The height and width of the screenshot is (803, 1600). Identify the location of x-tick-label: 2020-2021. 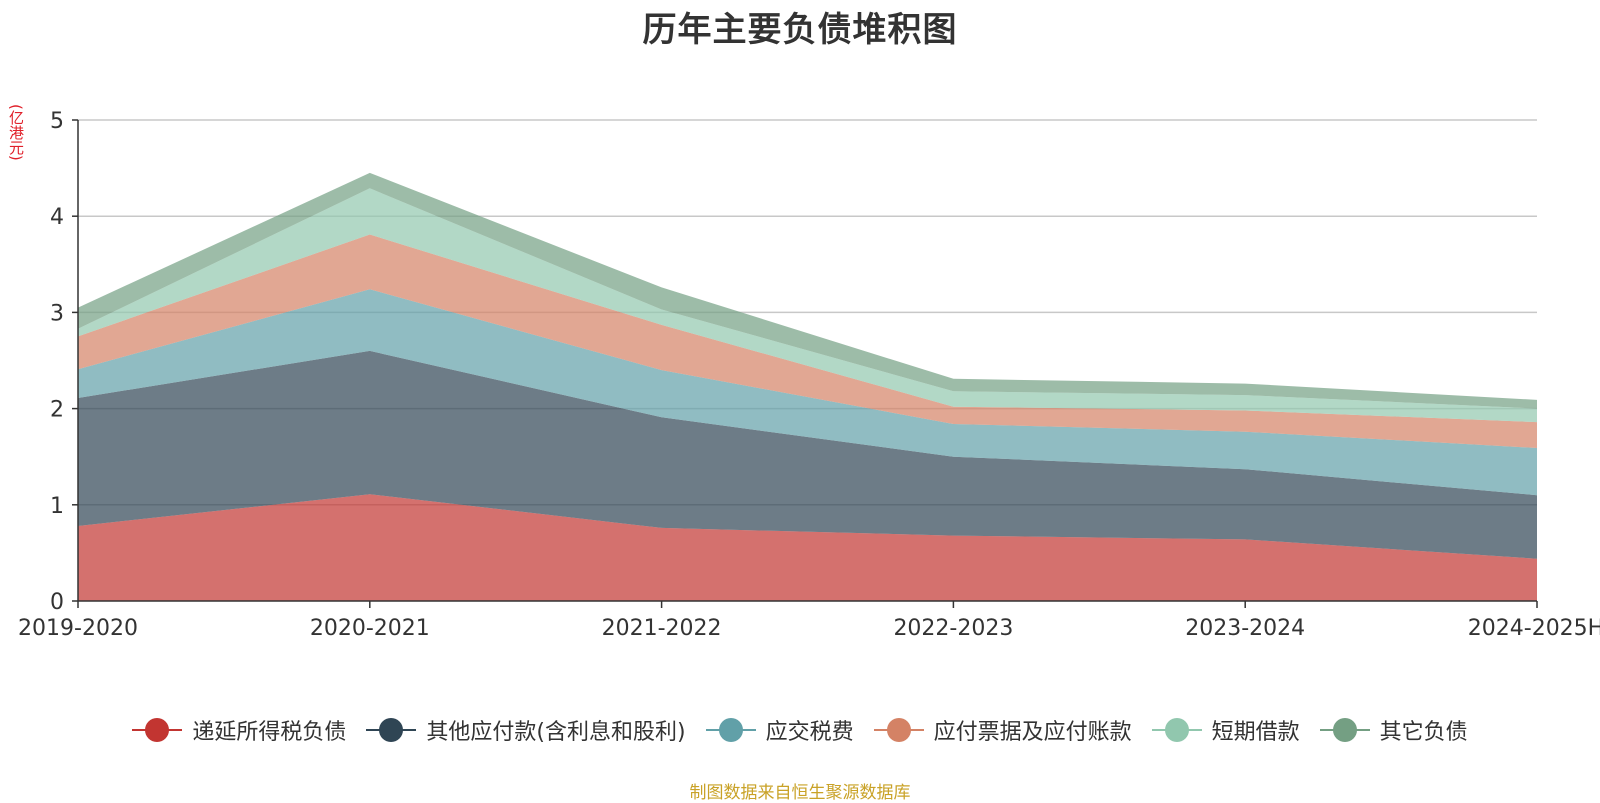
(370, 628).